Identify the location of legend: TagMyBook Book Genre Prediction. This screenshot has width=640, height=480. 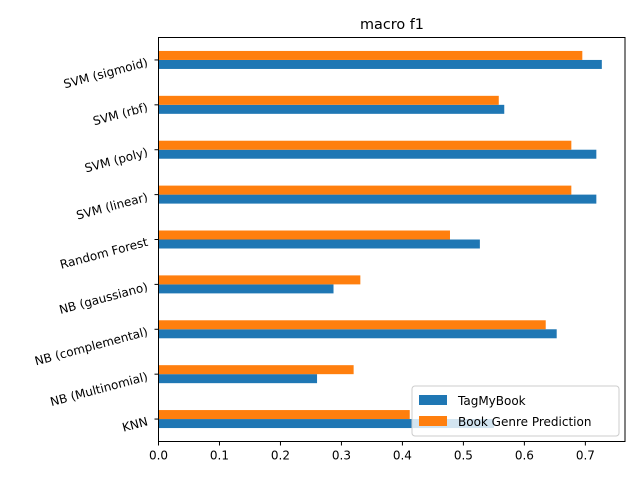
(515, 411).